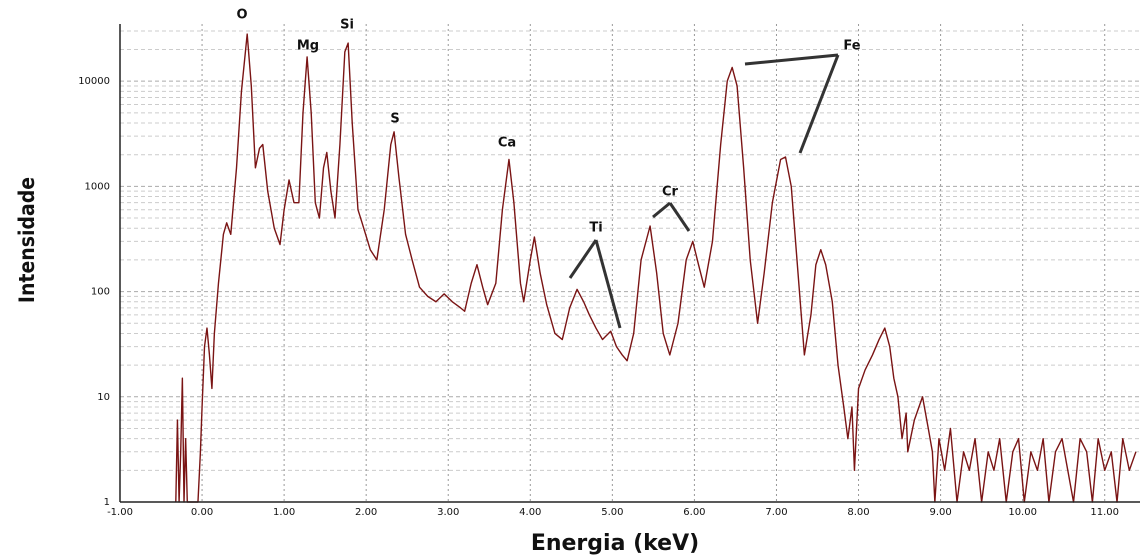 The height and width of the screenshot is (558, 1148). What do you see at coordinates (448, 512) in the screenshot?
I see `x-tick-label: 3.00` at bounding box center [448, 512].